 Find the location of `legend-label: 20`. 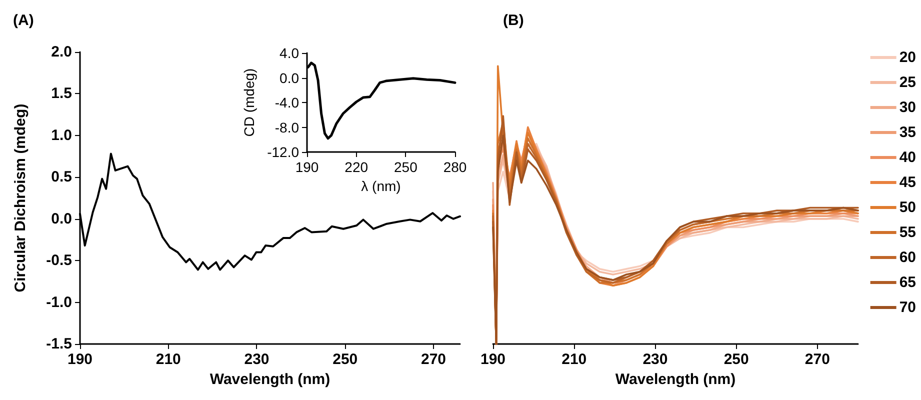

legend-label: 20 is located at coordinates (907, 57).